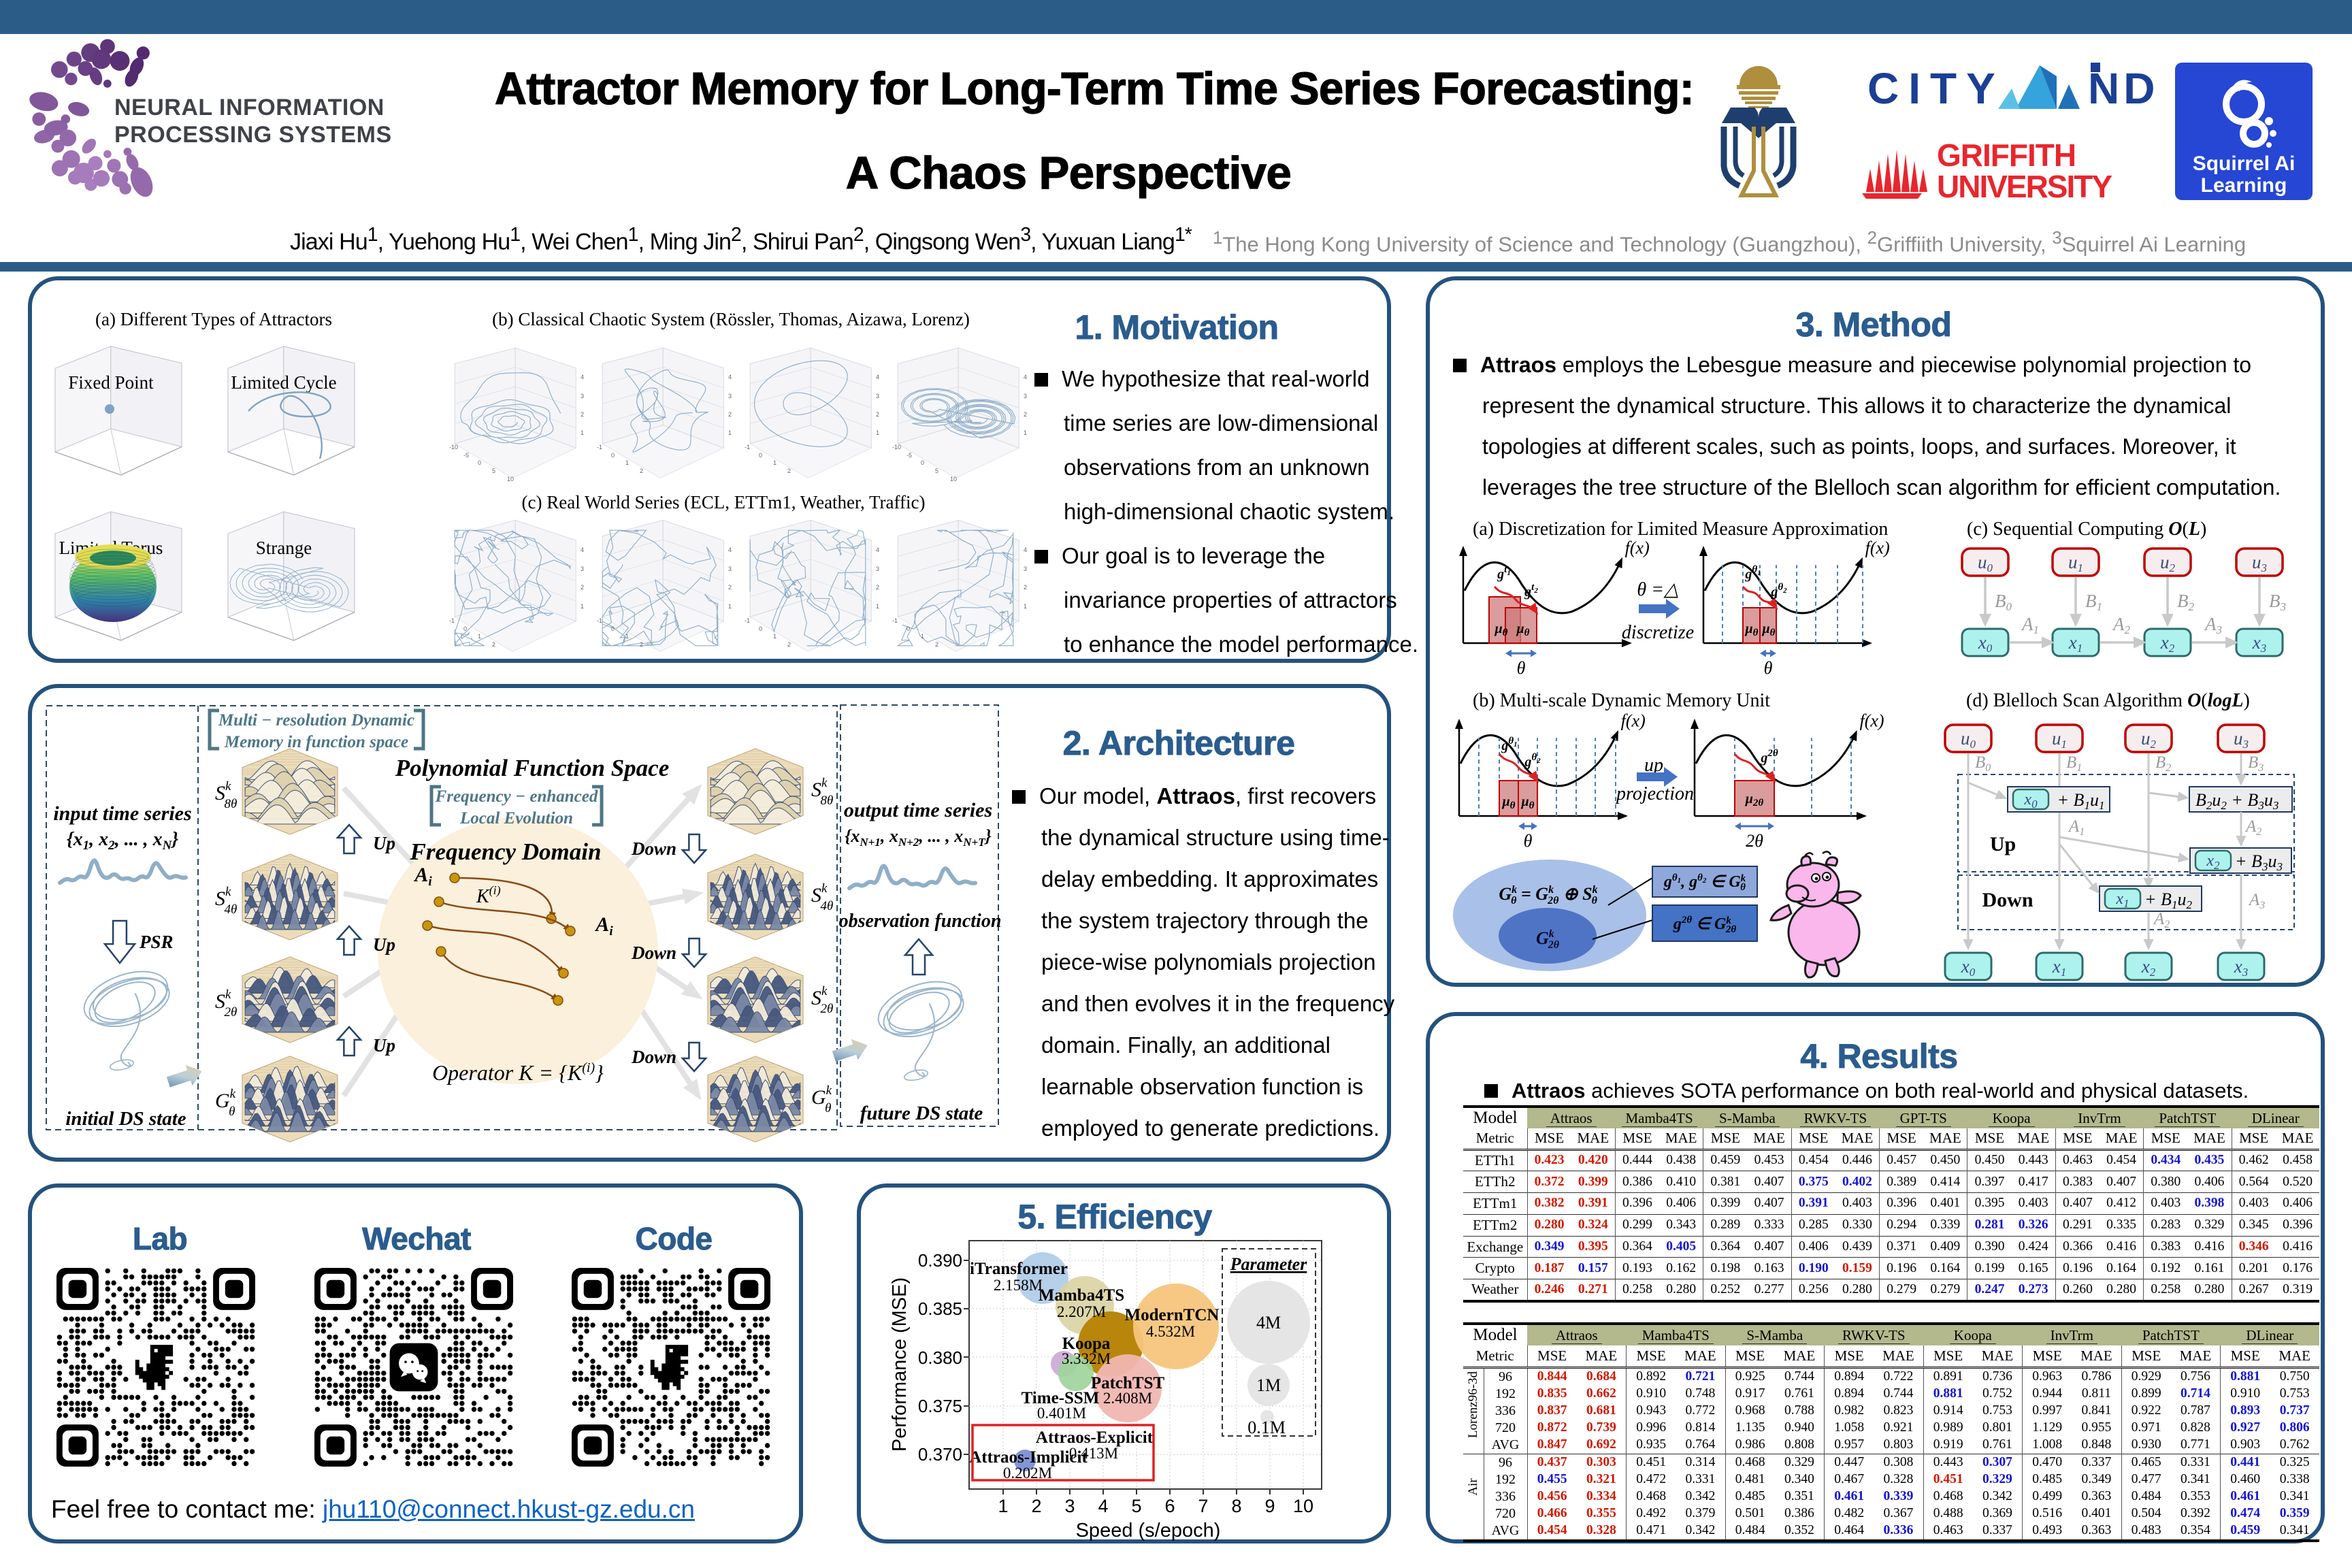 Image resolution: width=2352 pixels, height=1568 pixels. What do you see at coordinates (1658, 632) in the screenshot?
I see `svg-text: discretize` at bounding box center [1658, 632].